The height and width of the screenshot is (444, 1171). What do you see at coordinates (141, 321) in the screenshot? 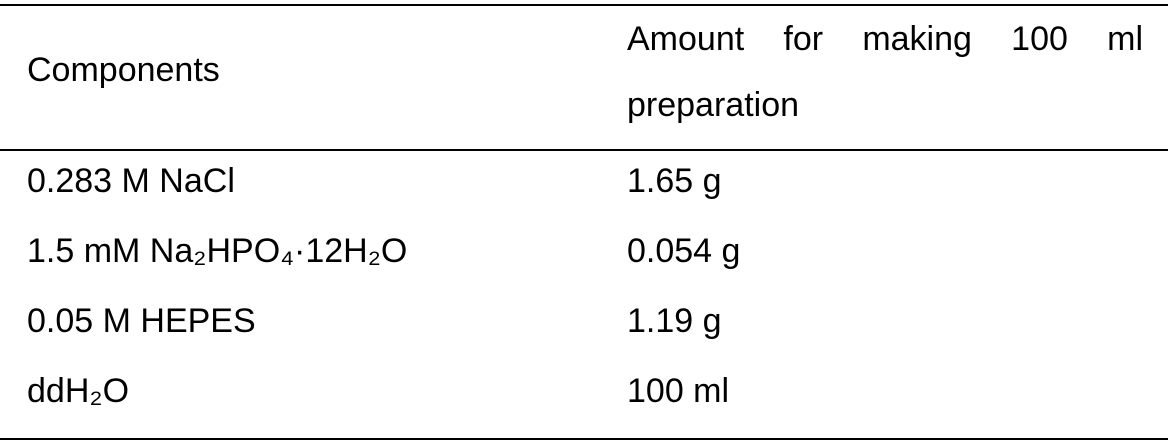
I see `table-cell: 0.05 M HEPES` at bounding box center [141, 321].